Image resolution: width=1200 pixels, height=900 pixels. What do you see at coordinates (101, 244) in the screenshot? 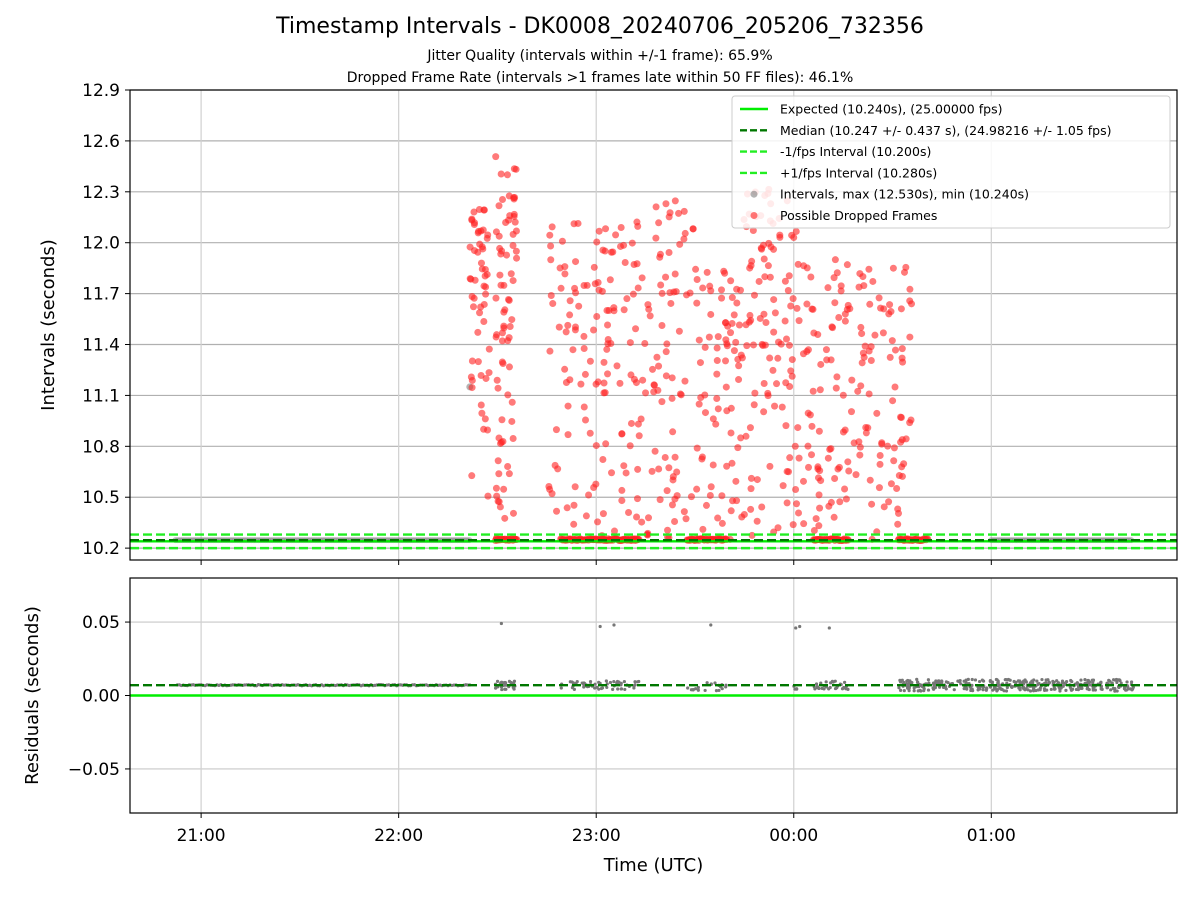
I see `intervals-y-tick-label: 12.0` at bounding box center [101, 244].